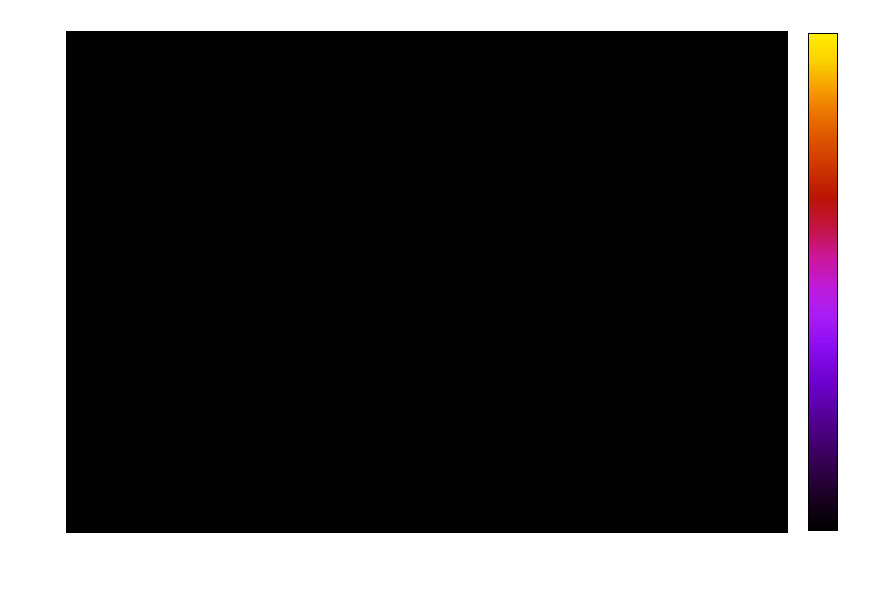  I want to click on colorbar, so click(823, 282).